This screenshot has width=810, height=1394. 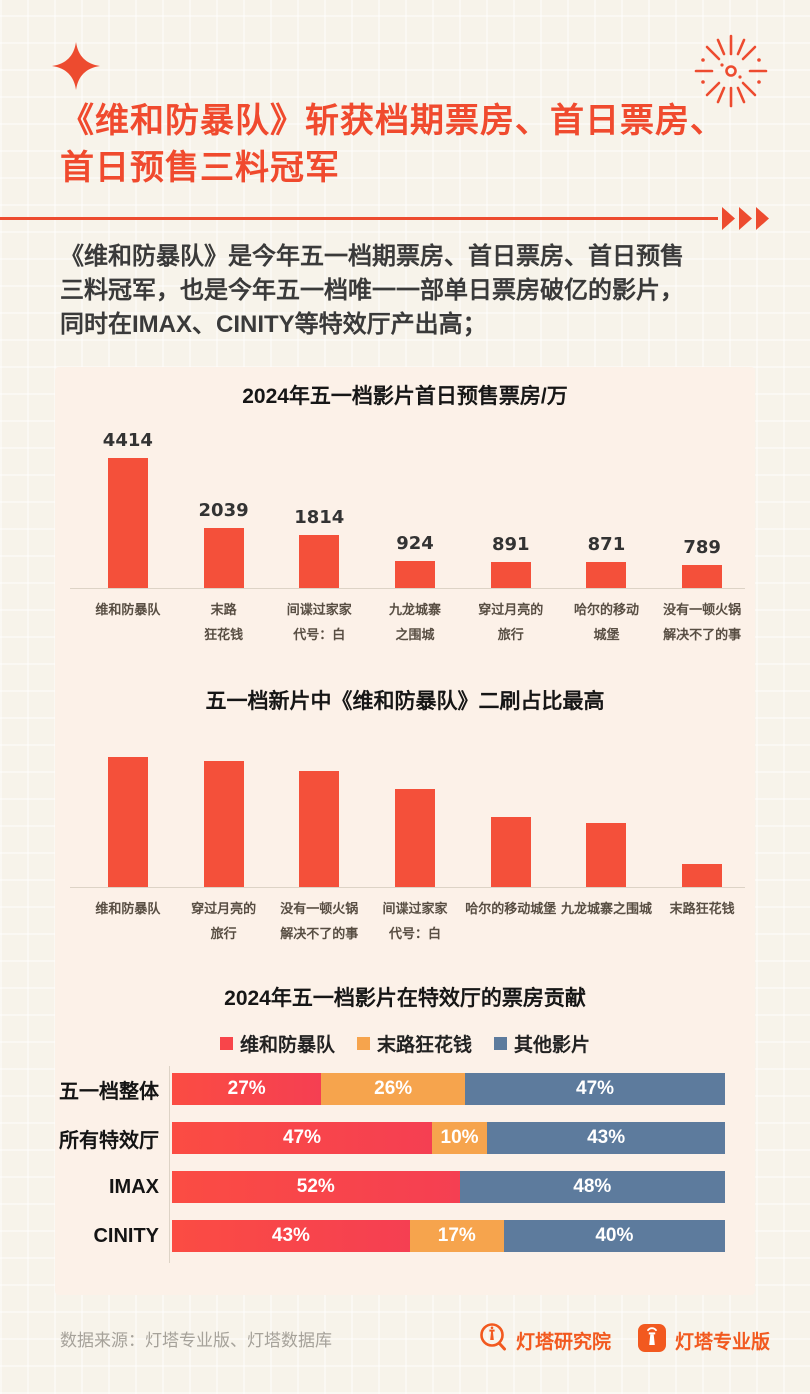 What do you see at coordinates (128, 609) in the screenshot?
I see `bar-category-label: 维和防暴队` at bounding box center [128, 609].